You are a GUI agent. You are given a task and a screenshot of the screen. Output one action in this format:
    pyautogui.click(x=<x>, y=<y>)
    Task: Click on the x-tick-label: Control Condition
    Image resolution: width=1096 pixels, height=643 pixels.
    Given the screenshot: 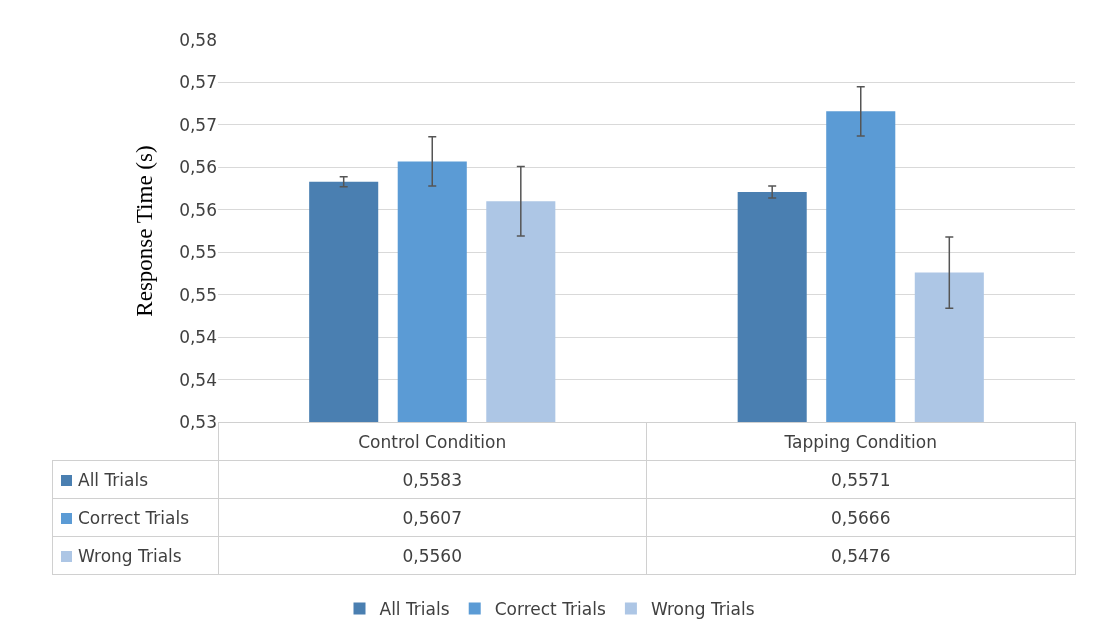 What is the action you would take?
    pyautogui.click(x=432, y=441)
    